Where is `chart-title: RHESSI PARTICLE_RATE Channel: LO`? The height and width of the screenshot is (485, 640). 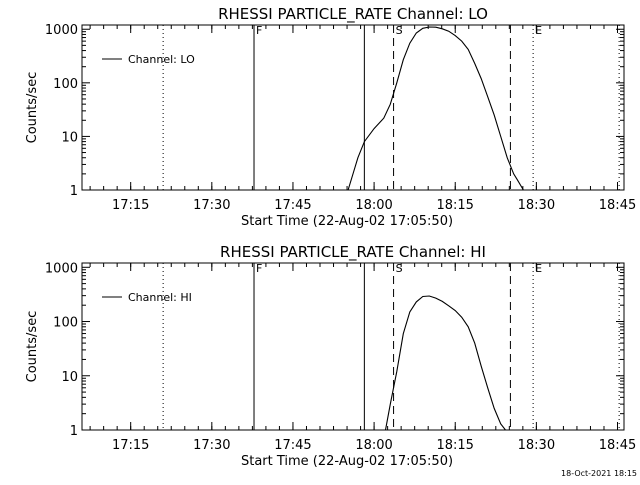 chart-title: RHESSI PARTICLE_RATE Channel: LO is located at coordinates (353, 14).